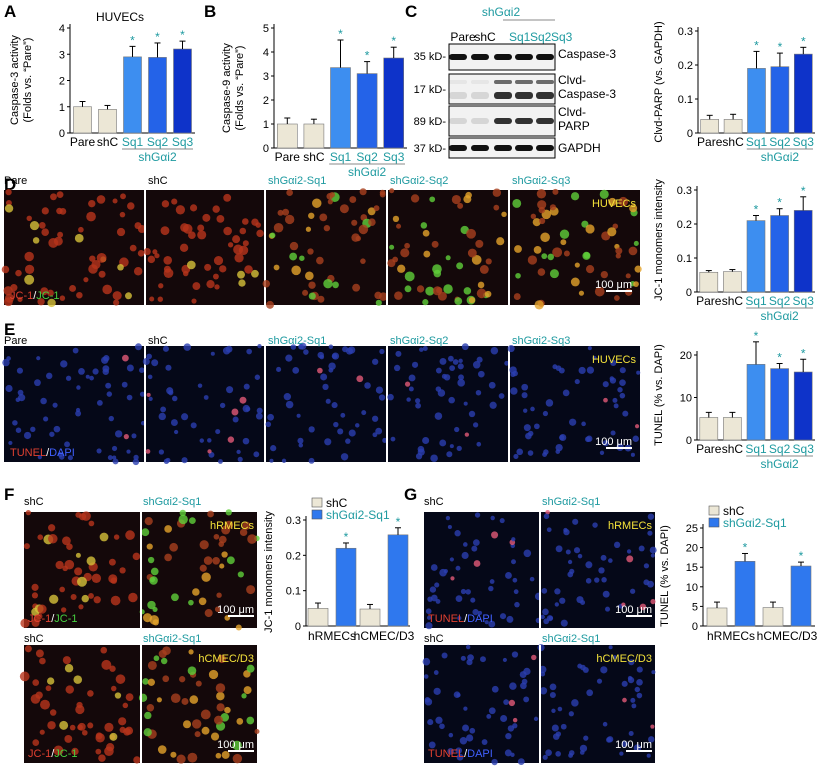  What do you see at coordinates (714, 522) in the screenshot?
I see `legend-swatch` at bounding box center [714, 522].